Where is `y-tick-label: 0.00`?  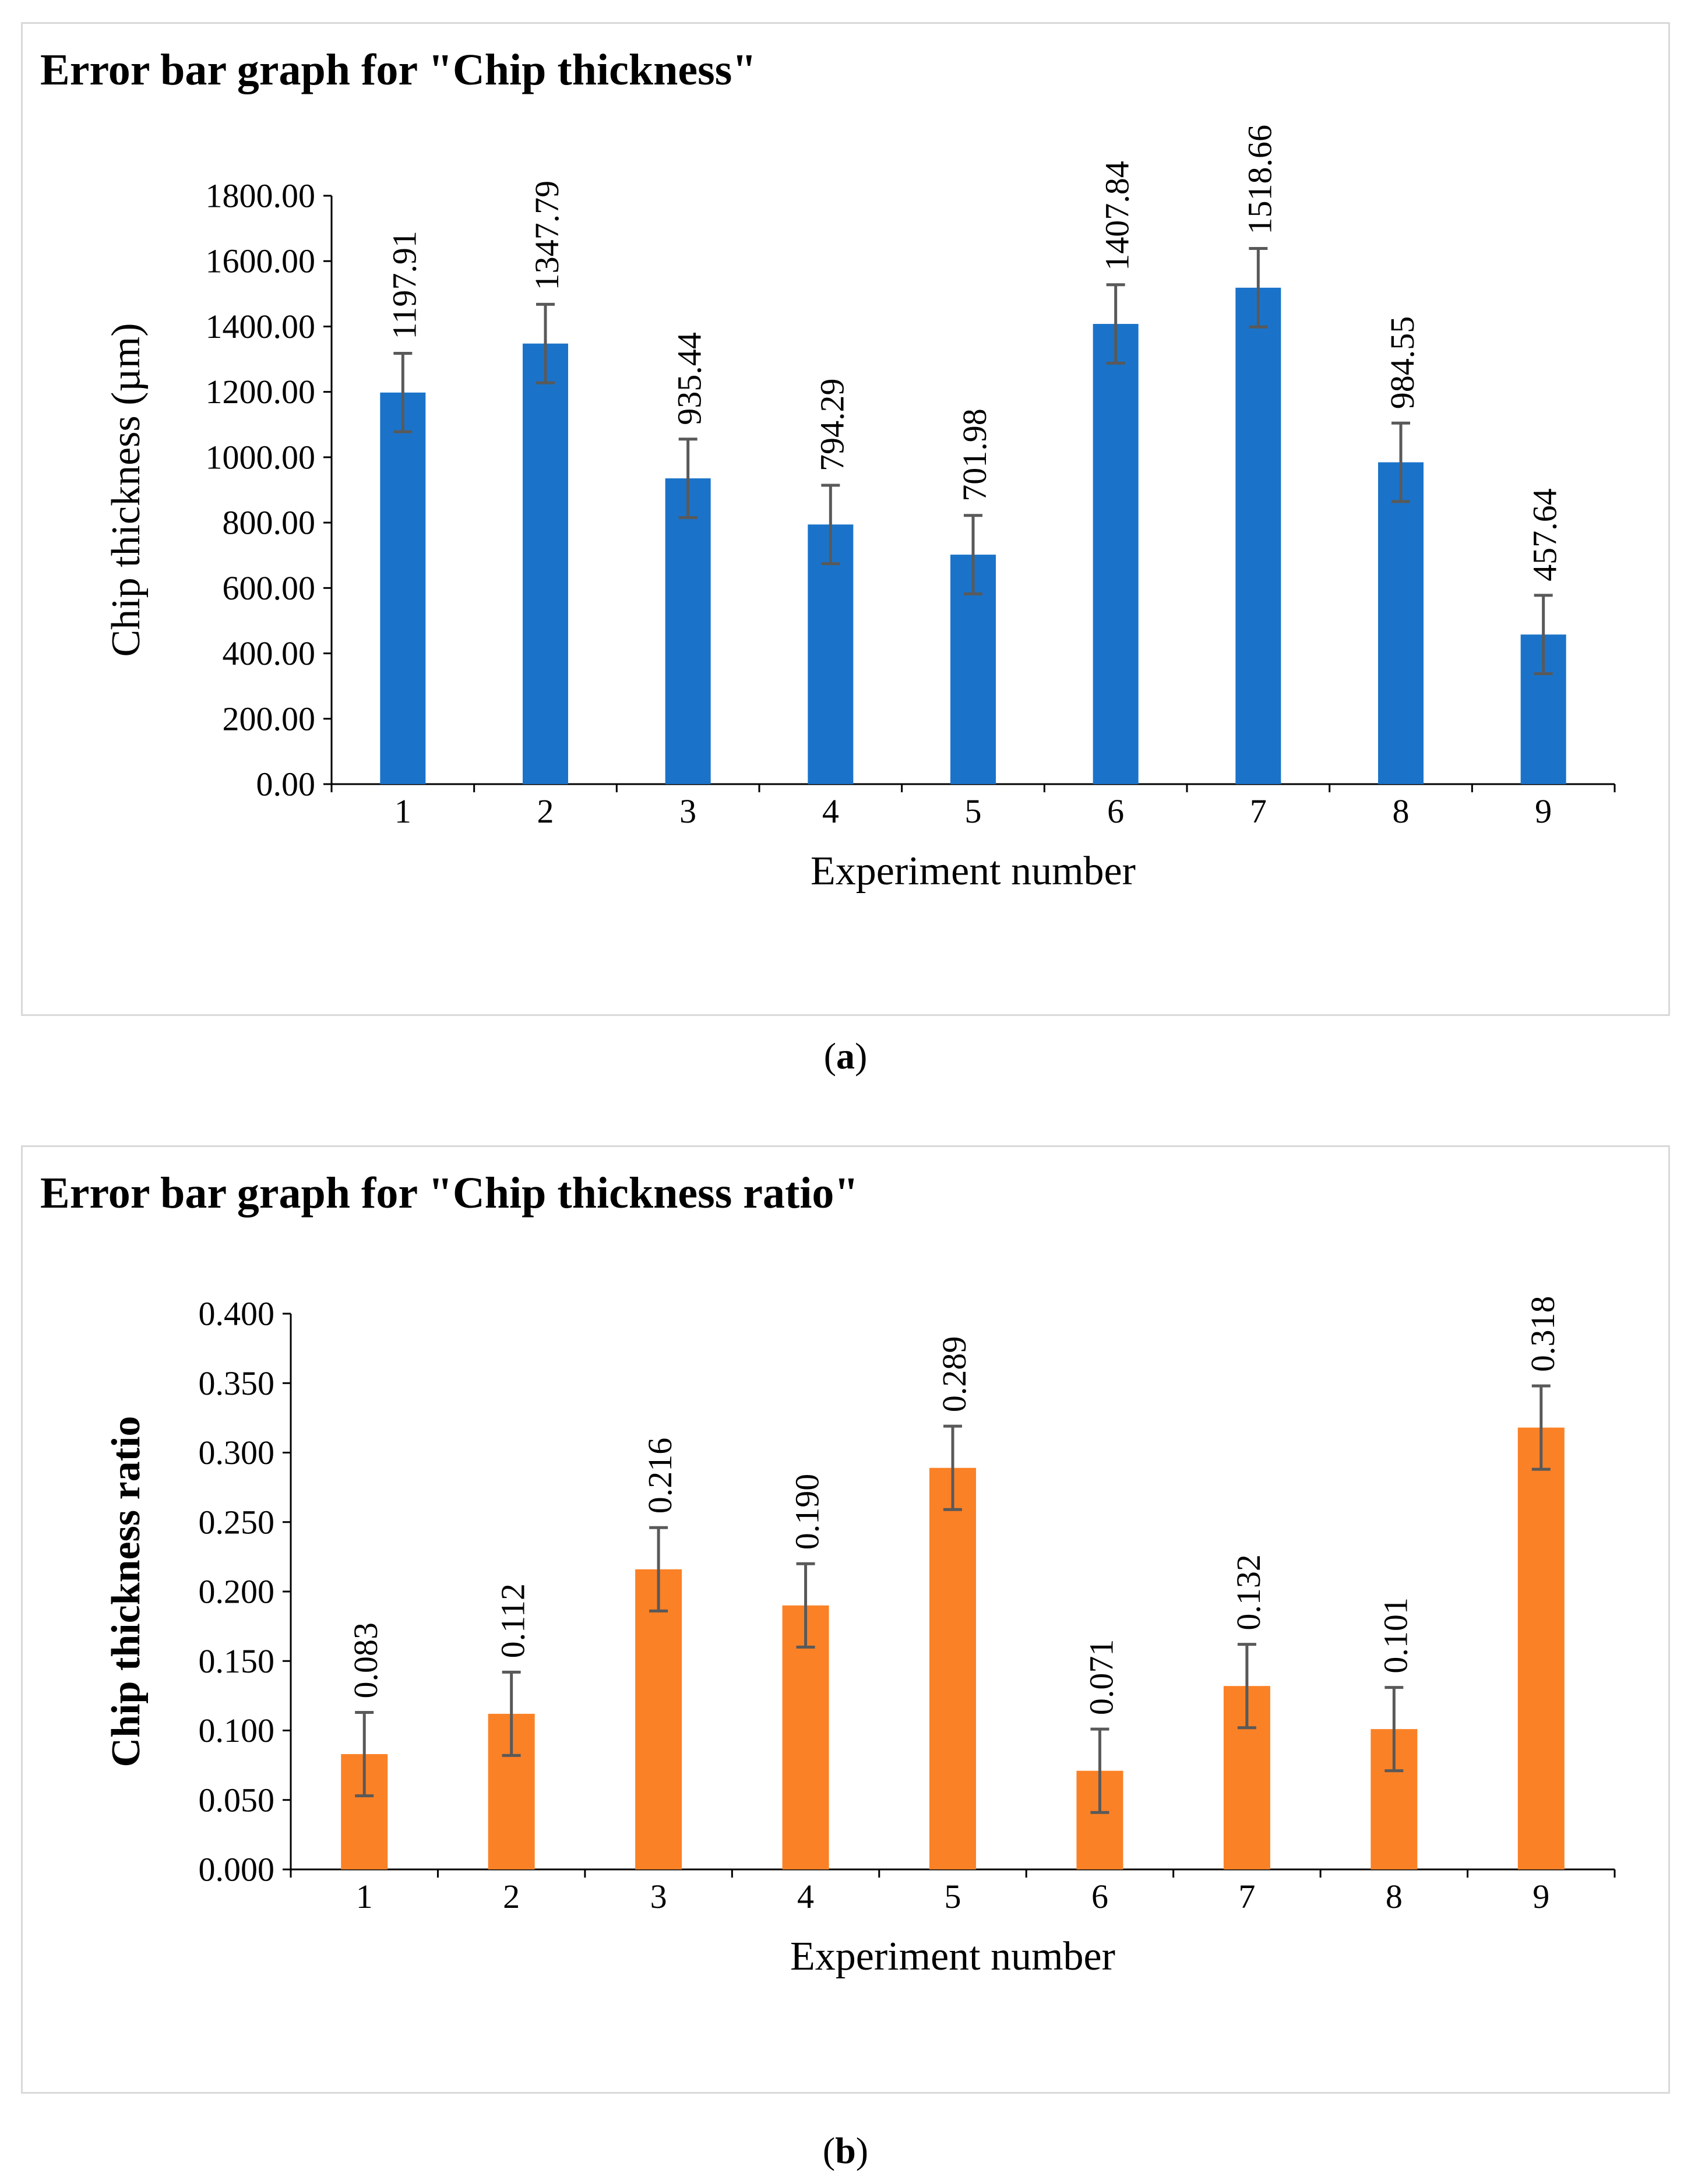
y-tick-label: 0.00 is located at coordinates (286, 784).